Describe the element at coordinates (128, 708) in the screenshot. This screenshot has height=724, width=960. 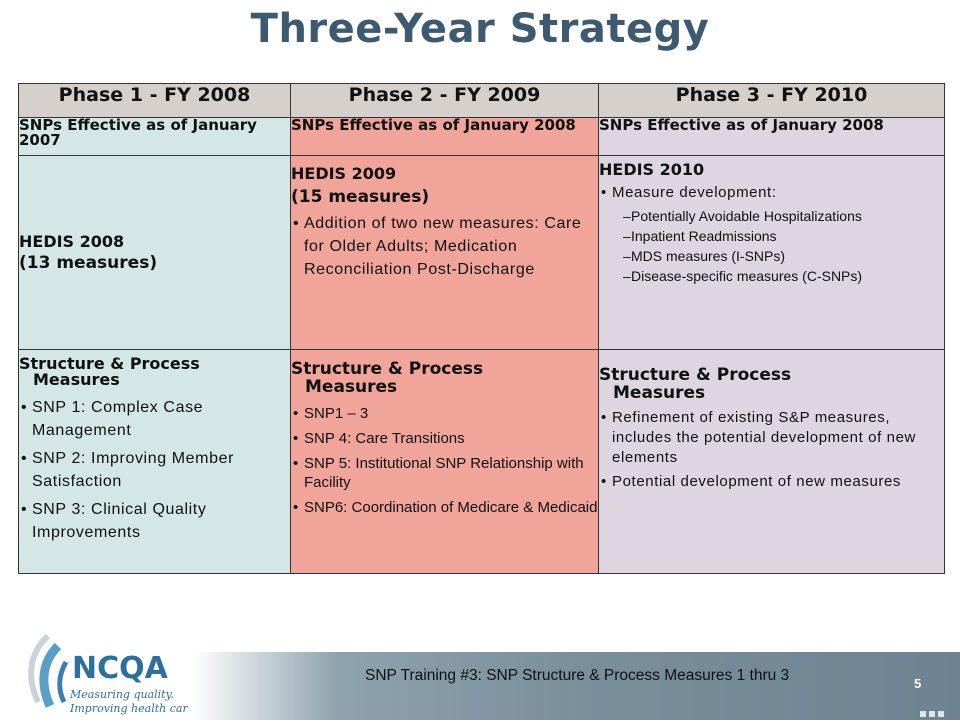
I see `logo-tagline-2: Improving health care.` at that location.